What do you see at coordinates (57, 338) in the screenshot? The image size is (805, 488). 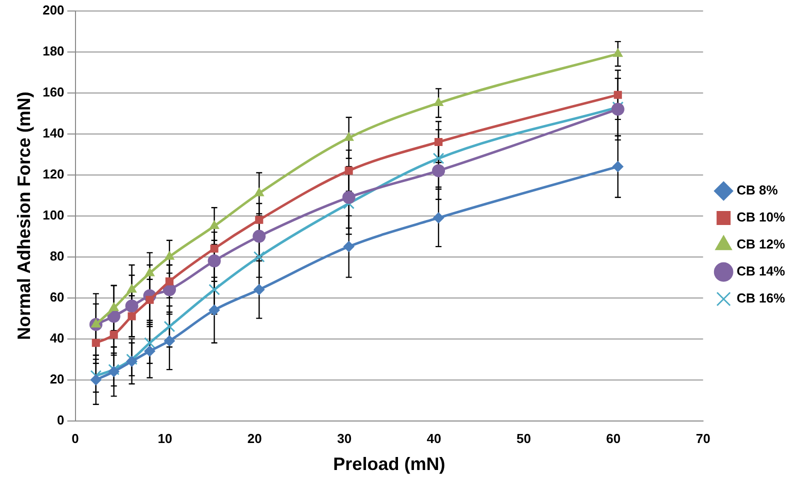 I see `y-tick-label: 40` at bounding box center [57, 338].